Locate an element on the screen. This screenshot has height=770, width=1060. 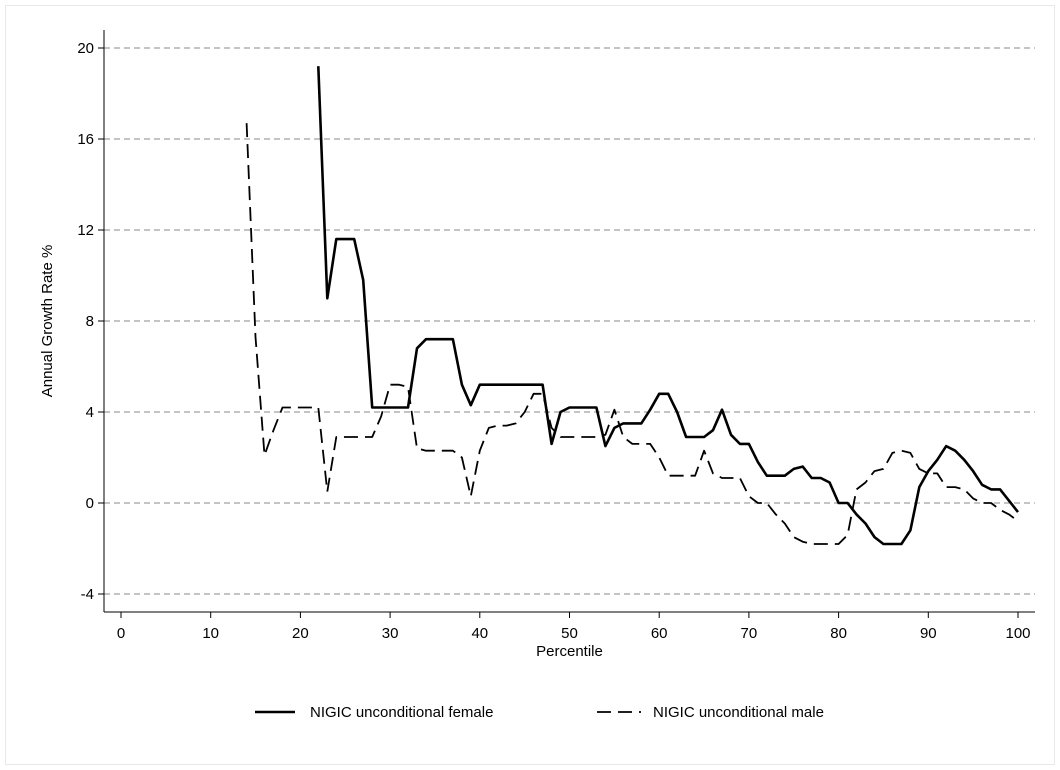
x-tick-label: 20 is located at coordinates (300, 633).